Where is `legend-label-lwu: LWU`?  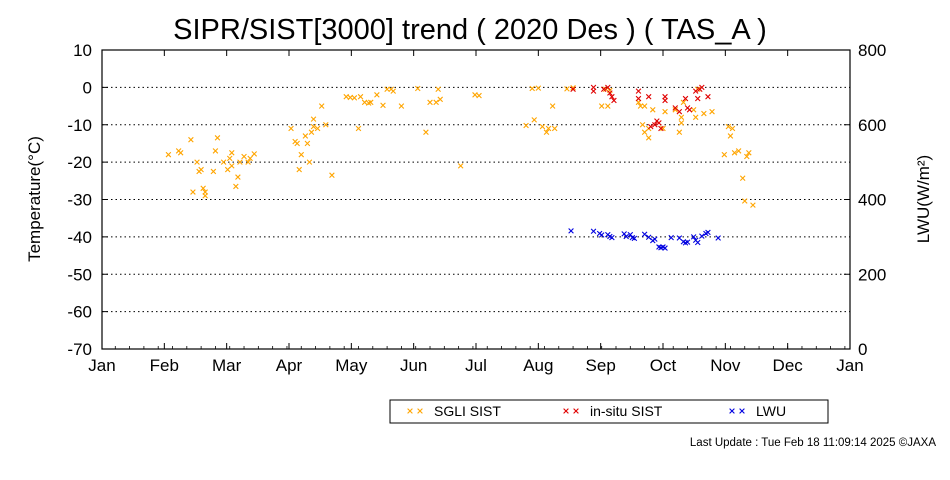
legend-label-lwu: LWU is located at coordinates (771, 411).